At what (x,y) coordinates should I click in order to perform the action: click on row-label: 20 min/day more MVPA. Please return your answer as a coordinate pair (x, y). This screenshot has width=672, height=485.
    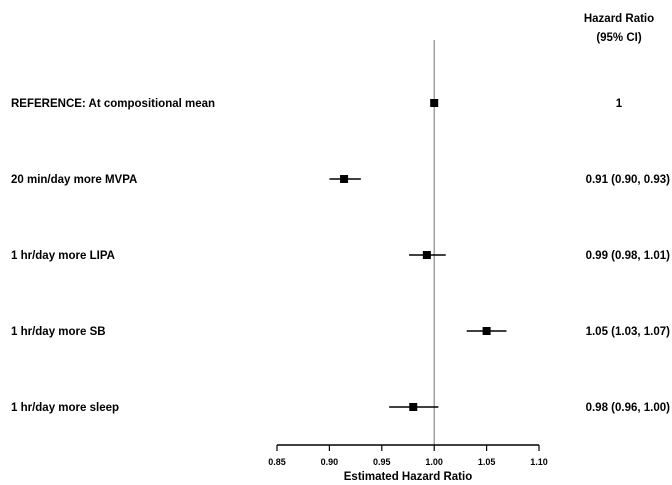
    Looking at the image, I should click on (74, 180).